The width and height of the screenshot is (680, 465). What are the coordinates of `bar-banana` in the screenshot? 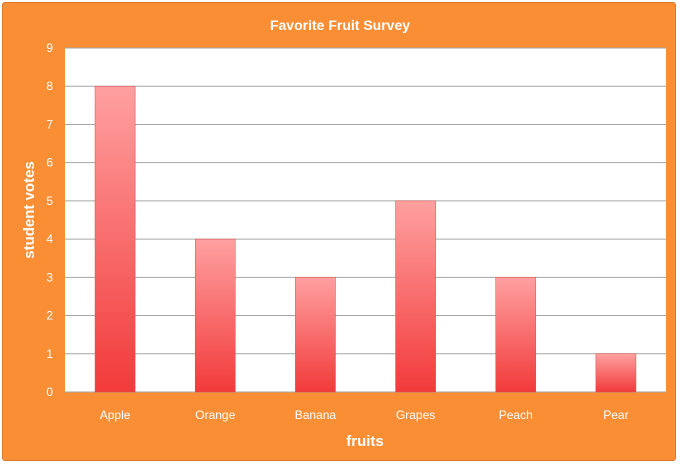 It's located at (315, 335).